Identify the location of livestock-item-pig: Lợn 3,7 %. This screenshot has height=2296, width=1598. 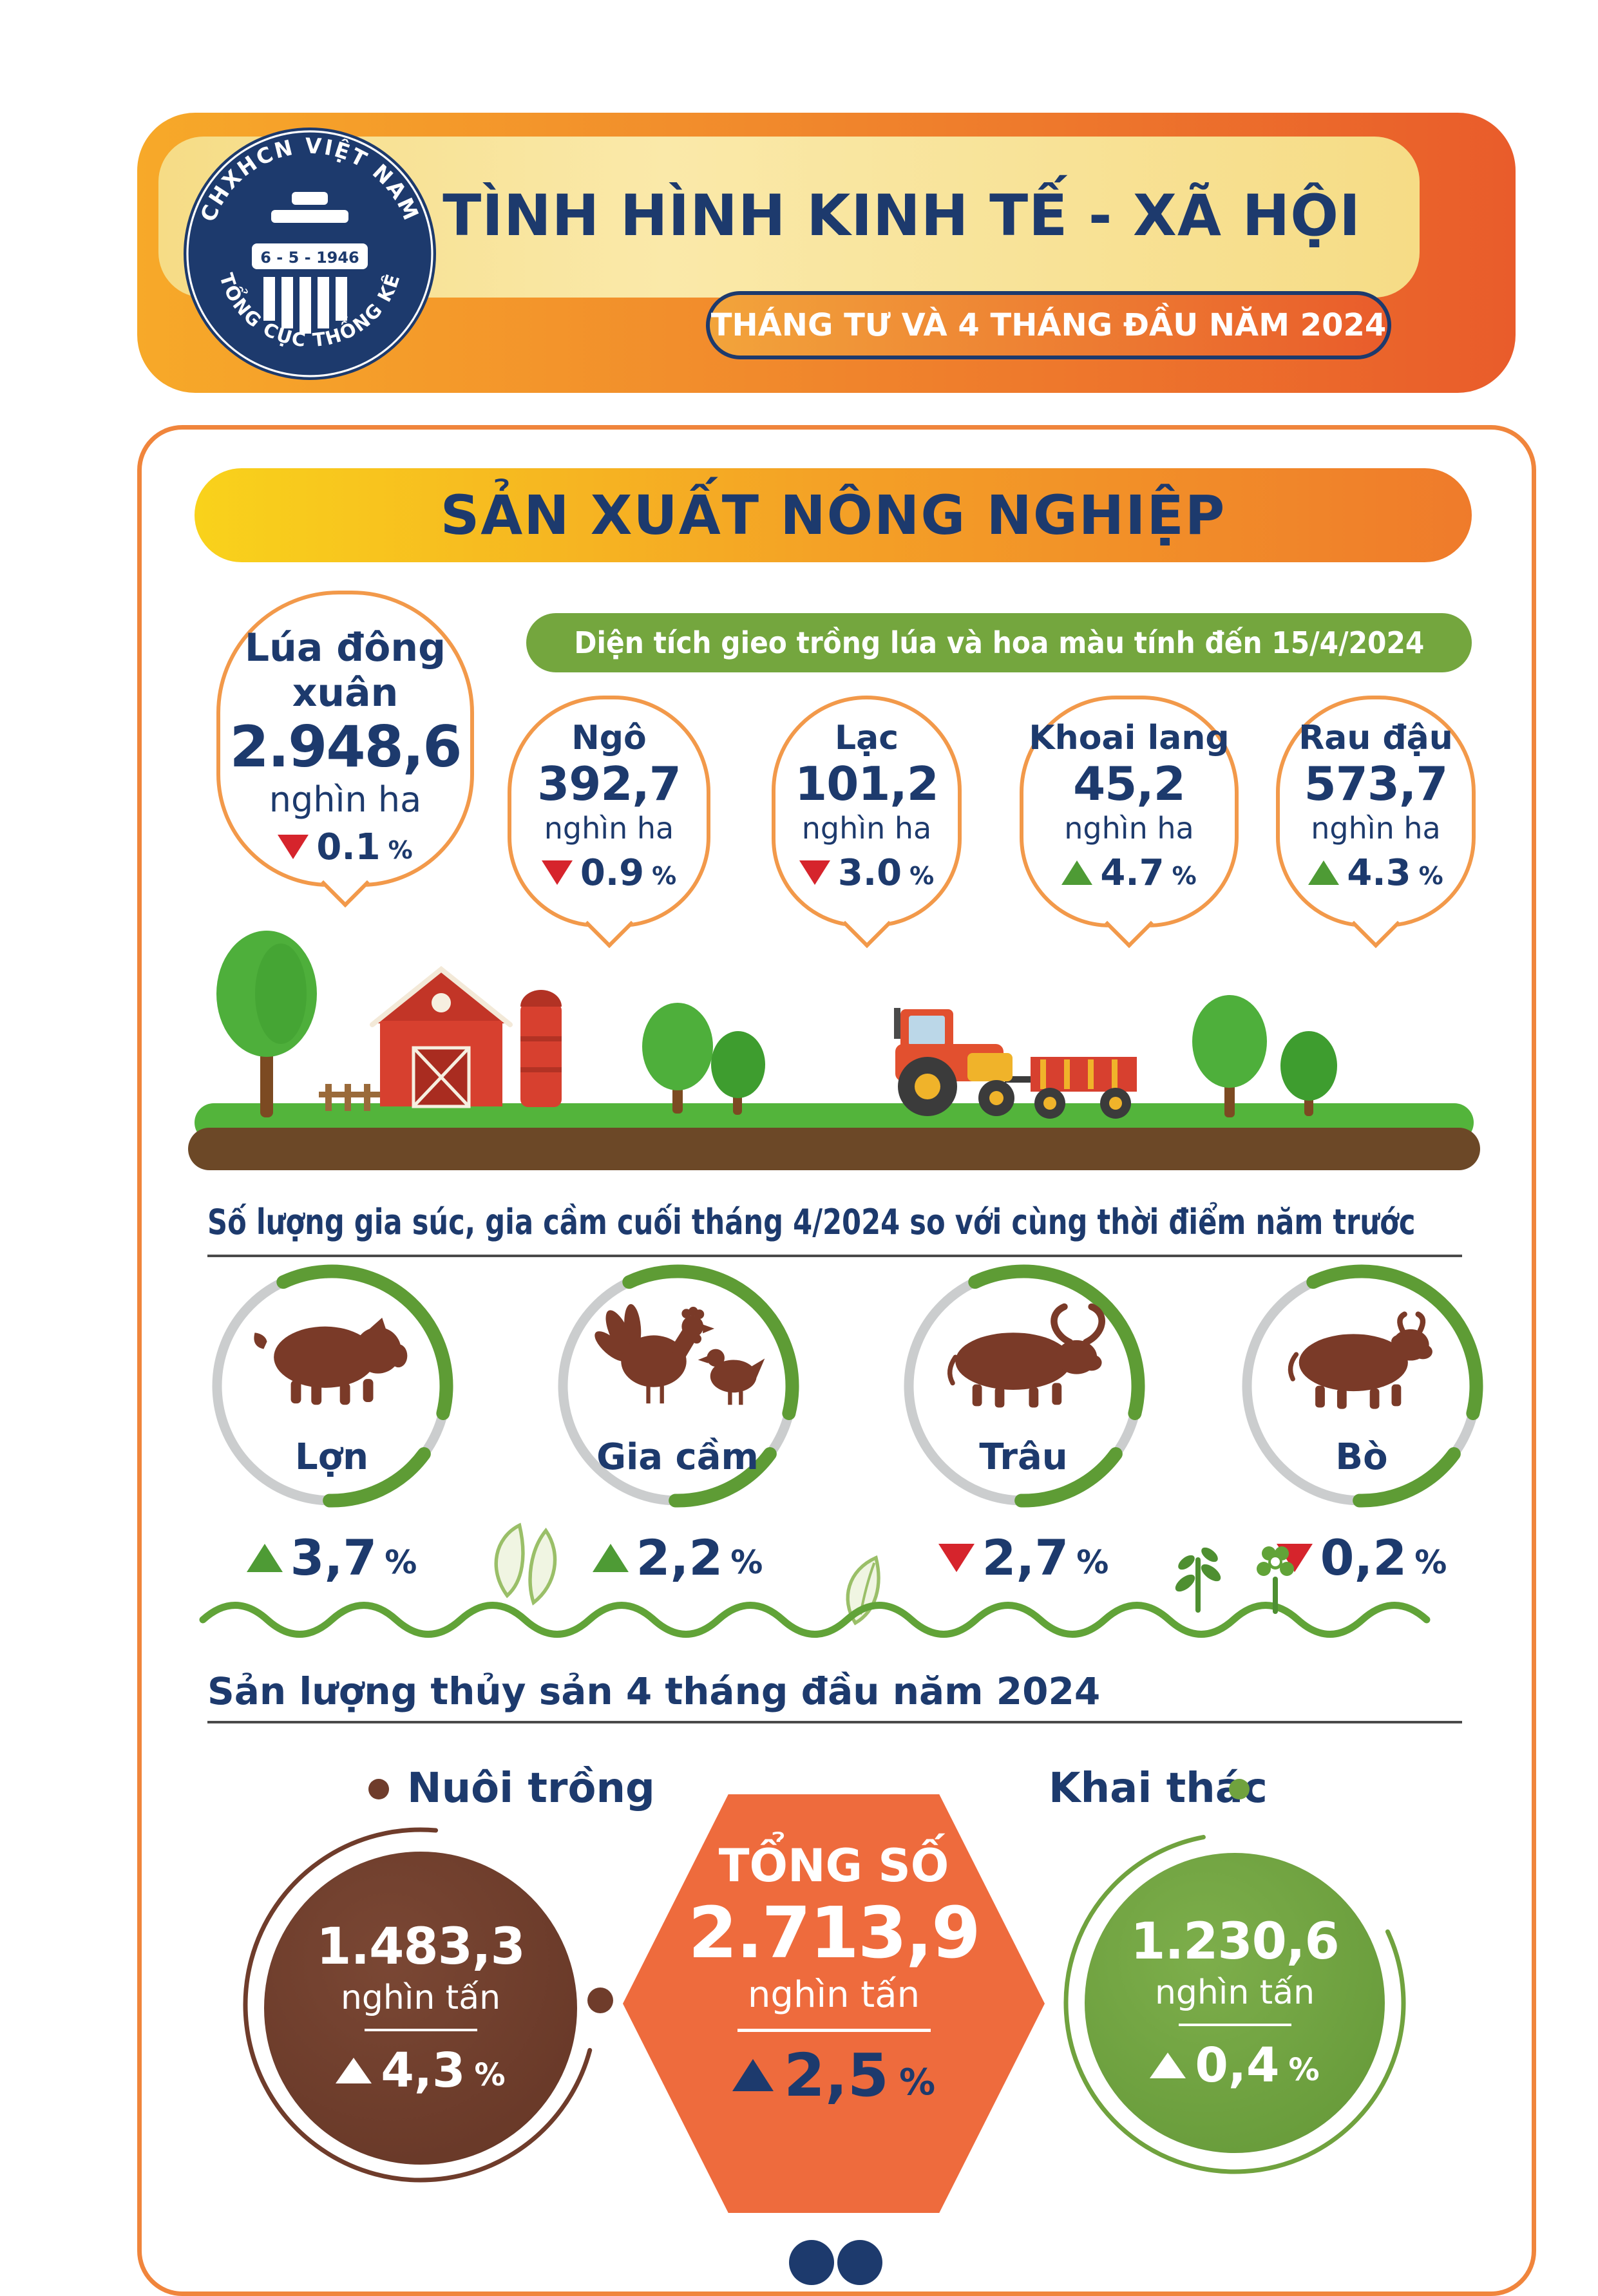
(332, 1423).